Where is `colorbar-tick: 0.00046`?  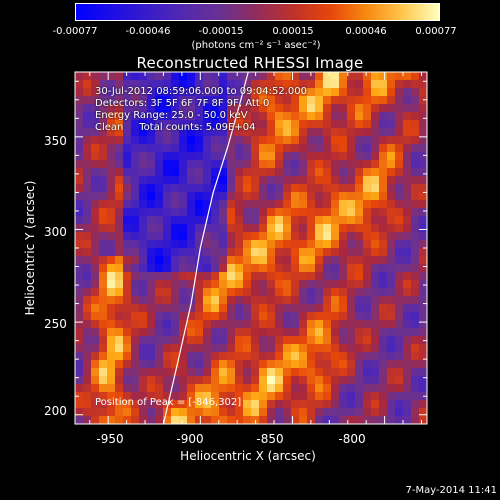
colorbar-tick: 0.00046 is located at coordinates (366, 31).